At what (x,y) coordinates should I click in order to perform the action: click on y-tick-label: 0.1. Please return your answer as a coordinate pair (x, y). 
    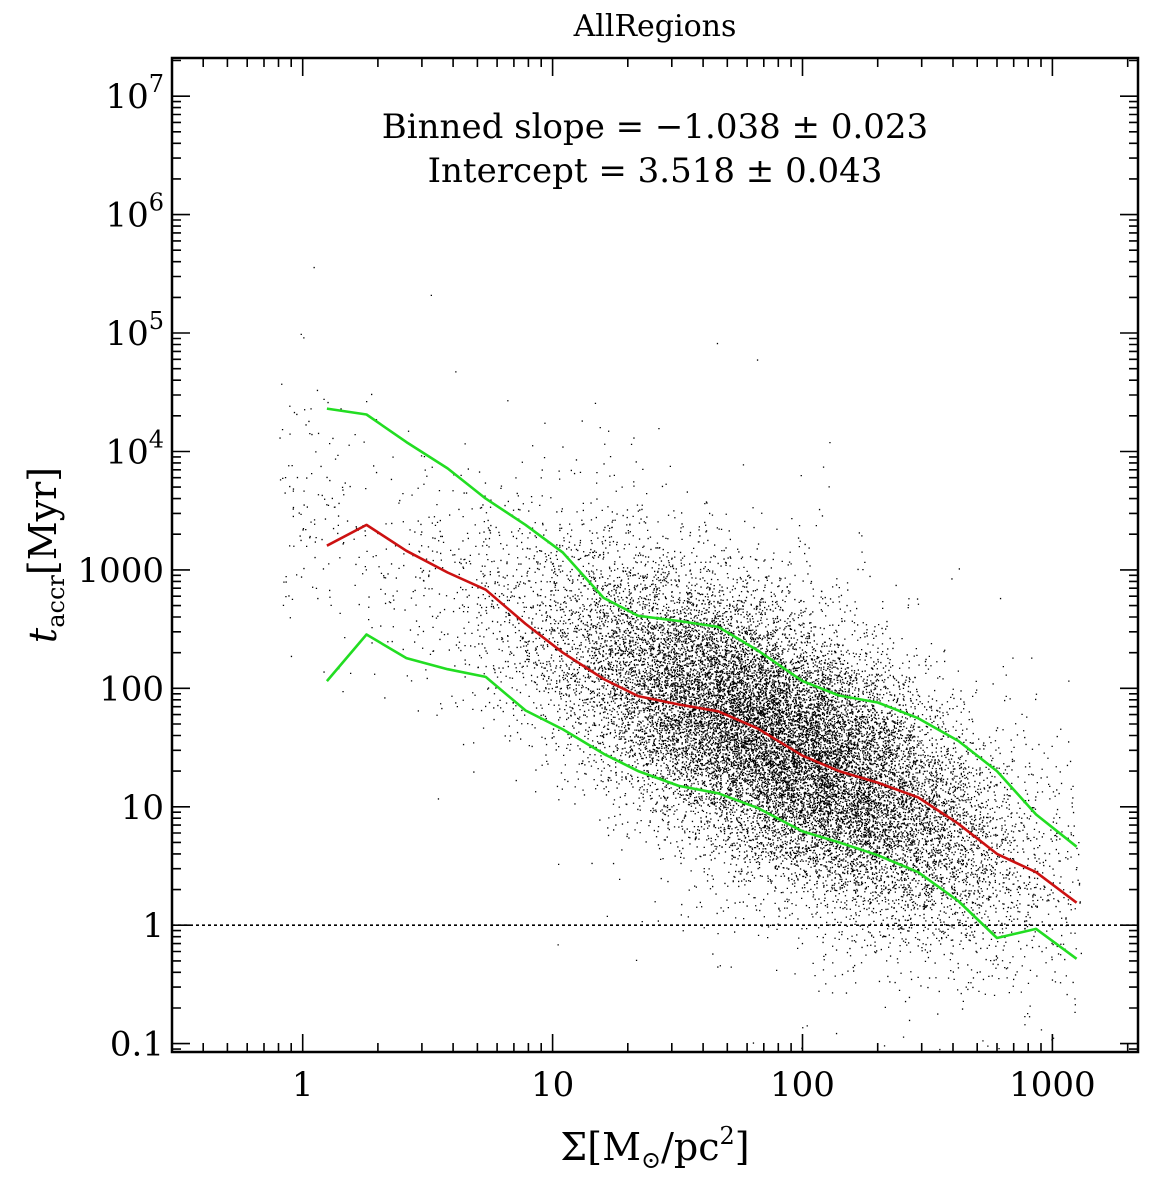
    Looking at the image, I should click on (137, 1045).